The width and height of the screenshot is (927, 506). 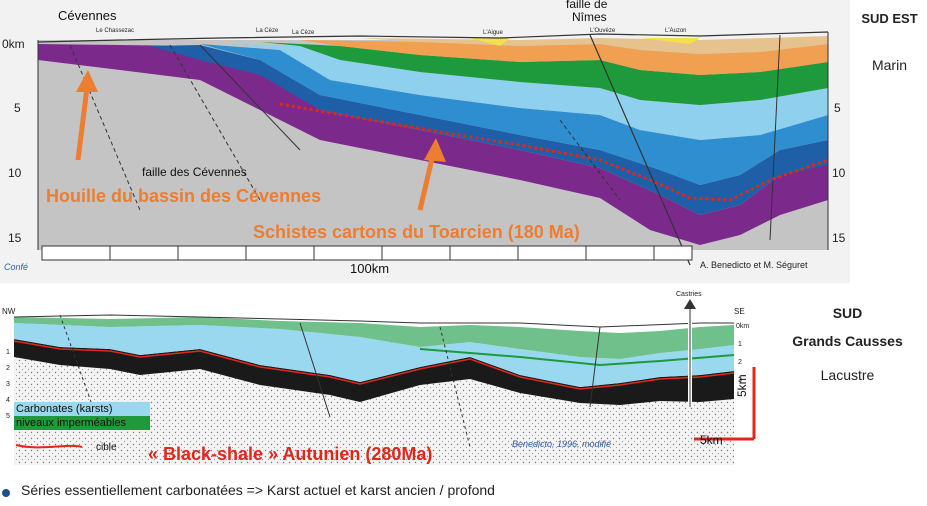 I want to click on scale-bar, so click(x=367, y=253).